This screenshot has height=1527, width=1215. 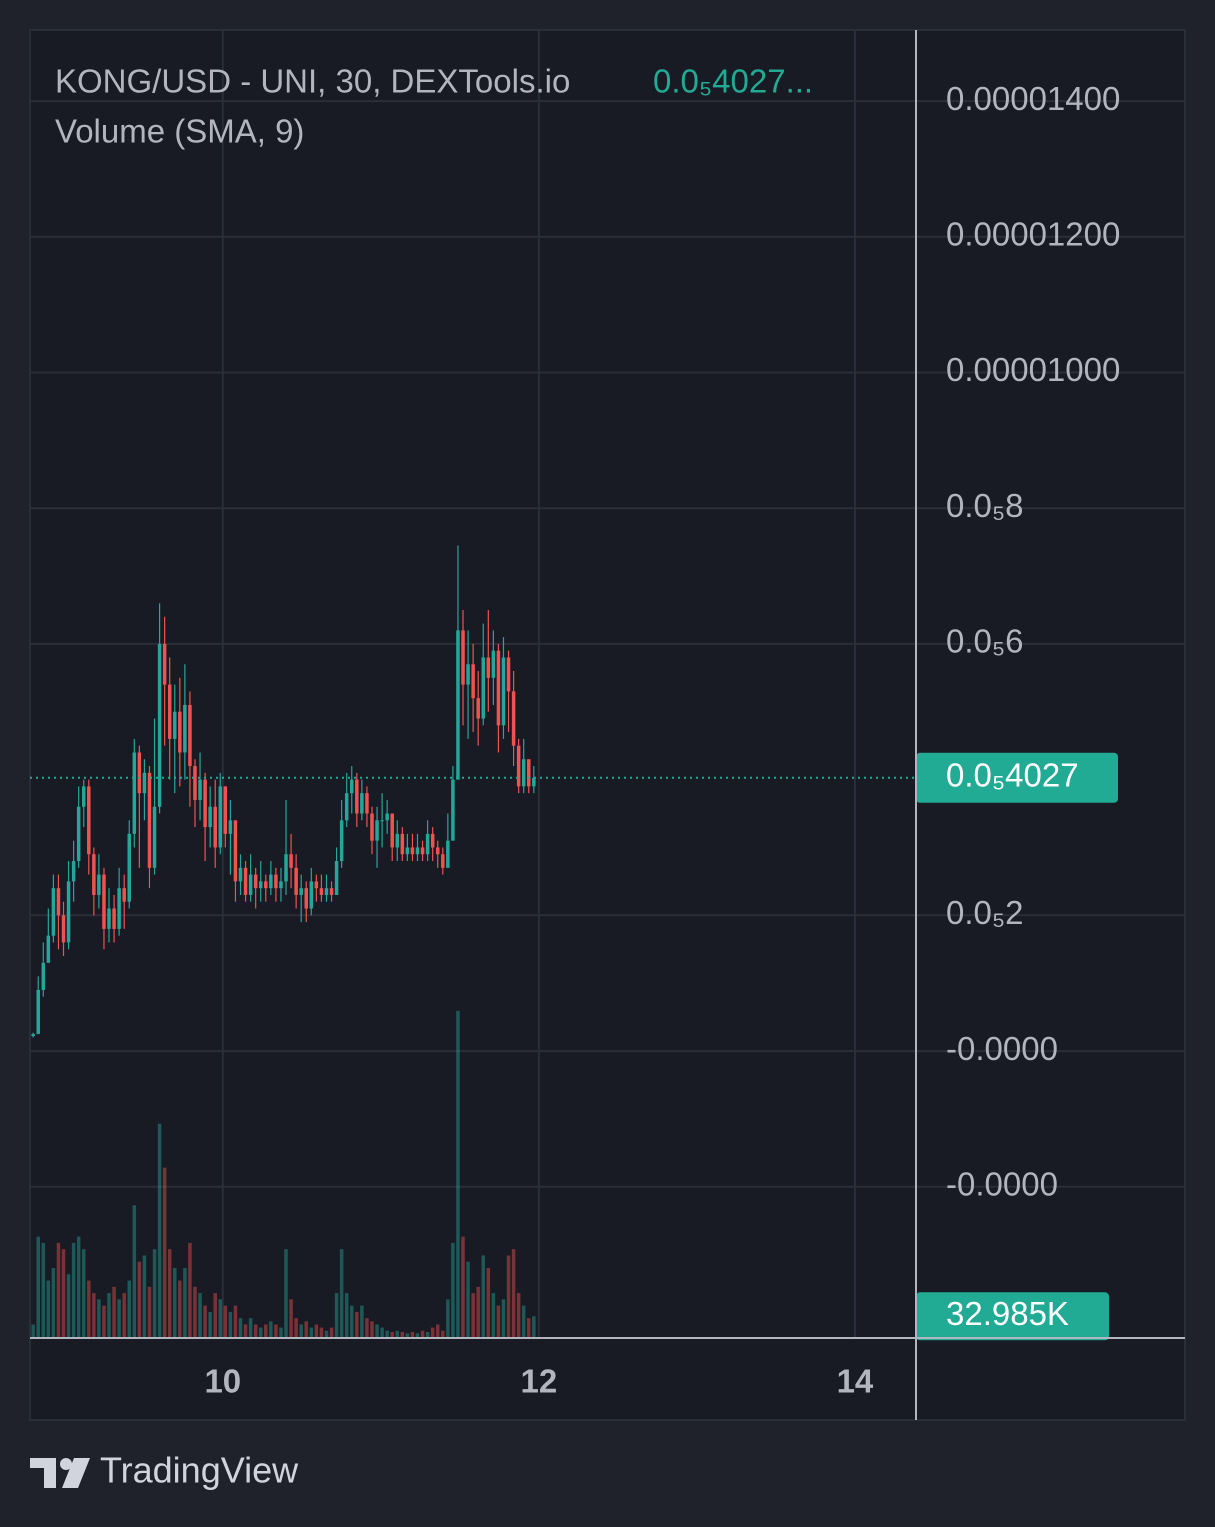 I want to click on y-tick-label: 0.0₅2, so click(x=985, y=912).